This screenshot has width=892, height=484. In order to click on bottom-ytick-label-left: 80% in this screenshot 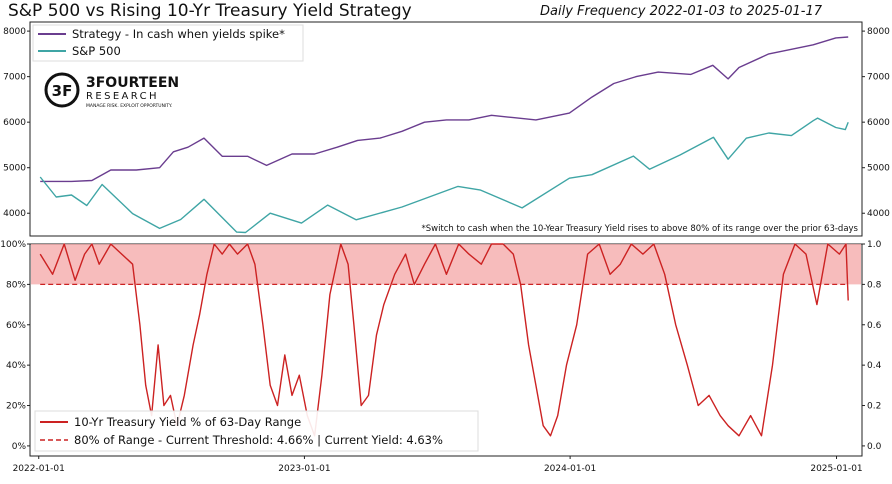, I will do `click(16, 285)`.